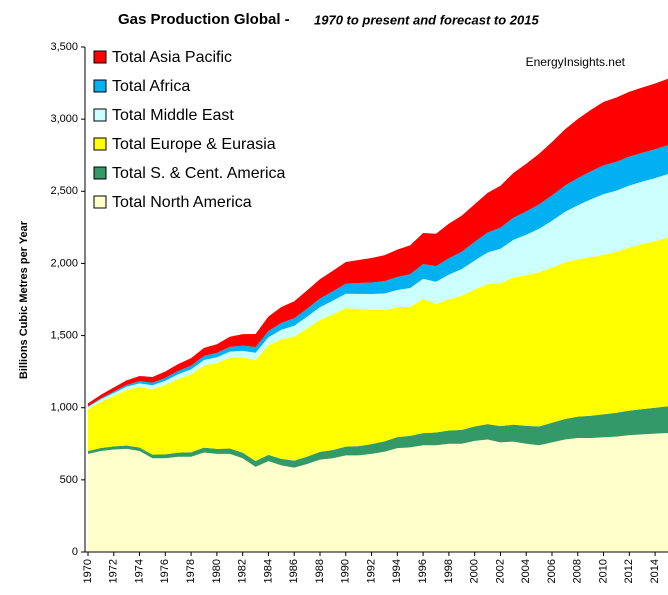 The width and height of the screenshot is (668, 595). Describe the element at coordinates (173, 115) in the screenshot. I see `legend-label: Total Middle East` at that location.